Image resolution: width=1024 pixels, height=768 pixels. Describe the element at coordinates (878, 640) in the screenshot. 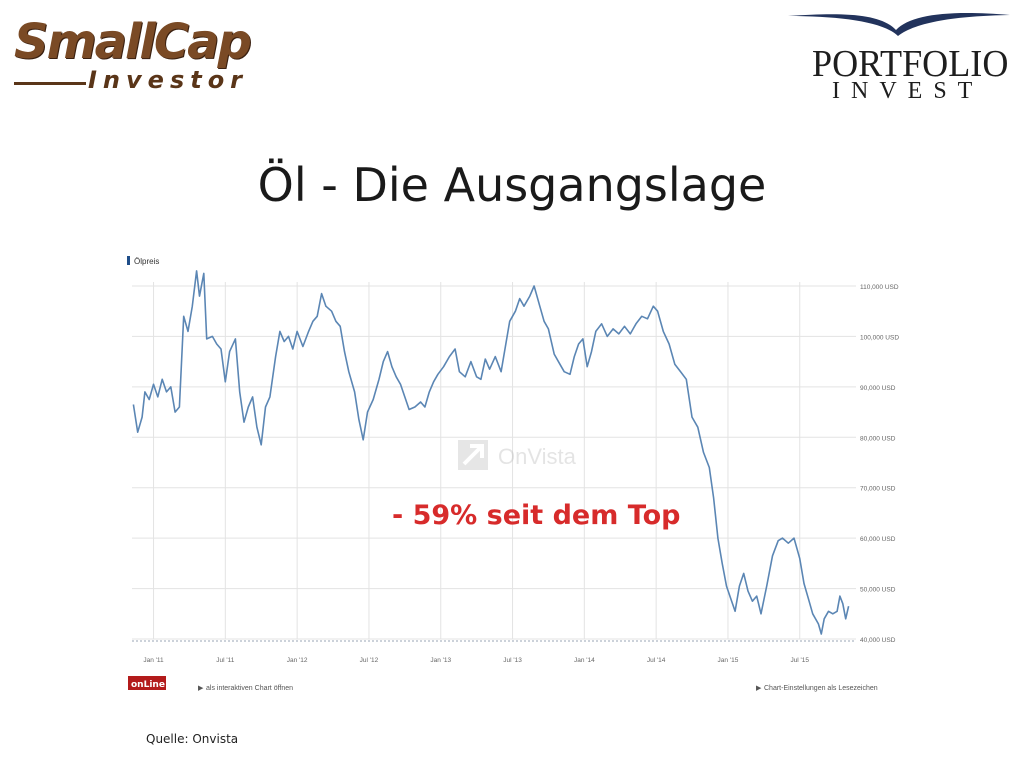

I see `y-tick-label: 40,000 USD` at that location.